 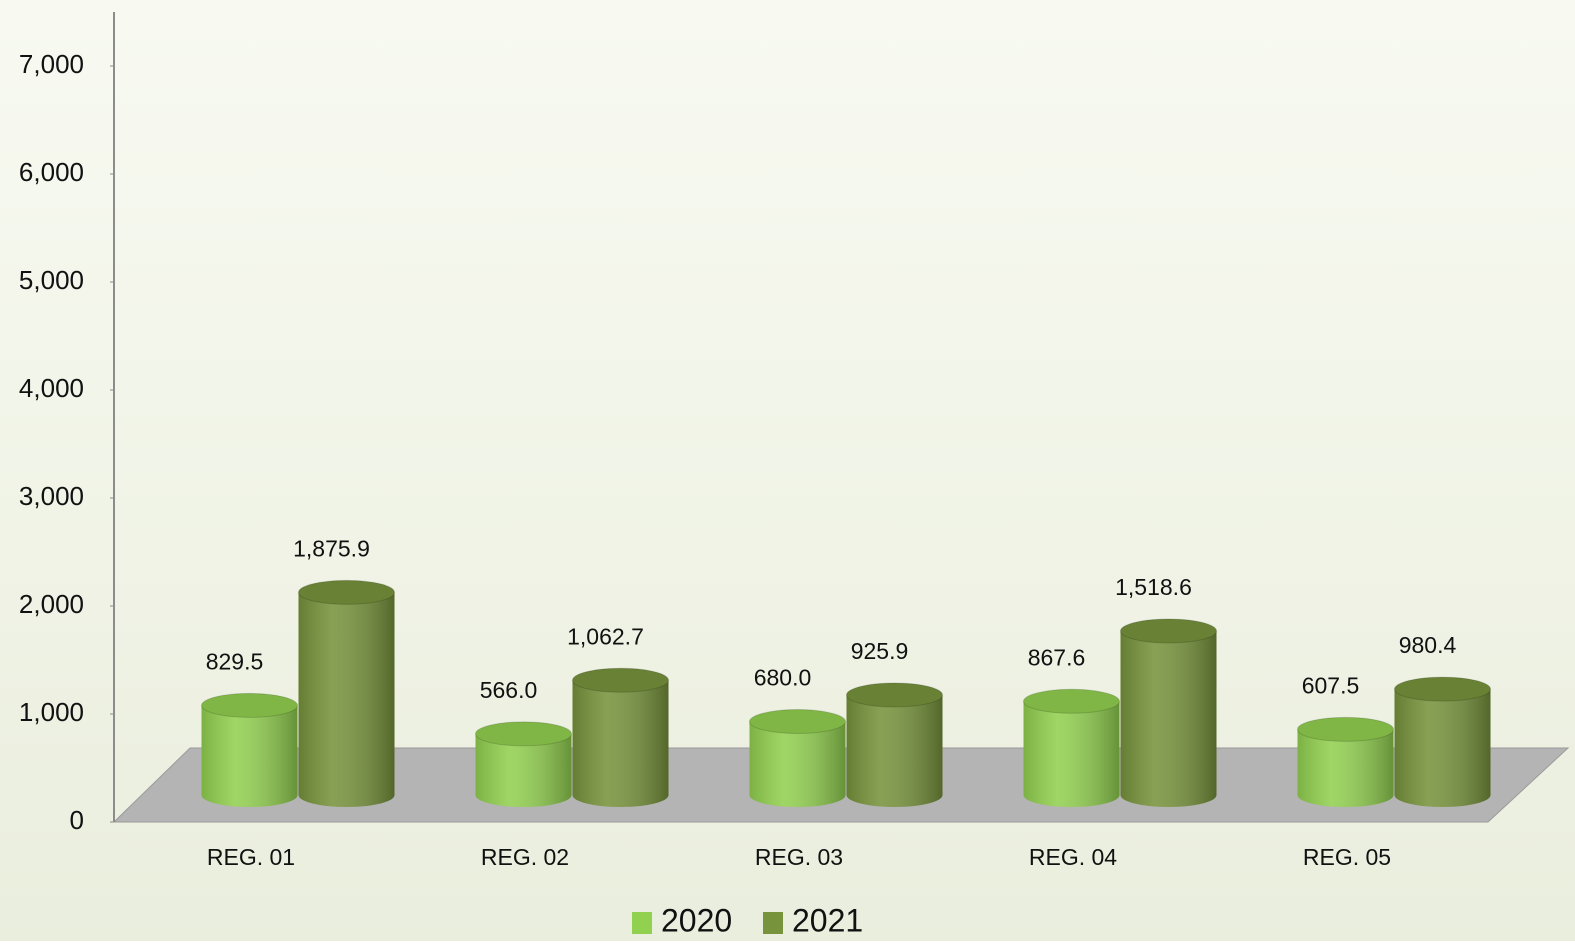 I want to click on x-tick-label: REG. 01, so click(x=251, y=857).